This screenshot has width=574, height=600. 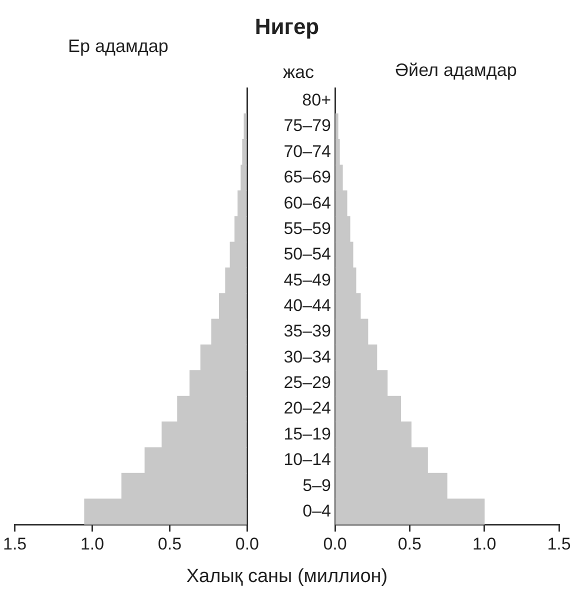 I want to click on y-tick-label: 30–34, so click(x=307, y=356).